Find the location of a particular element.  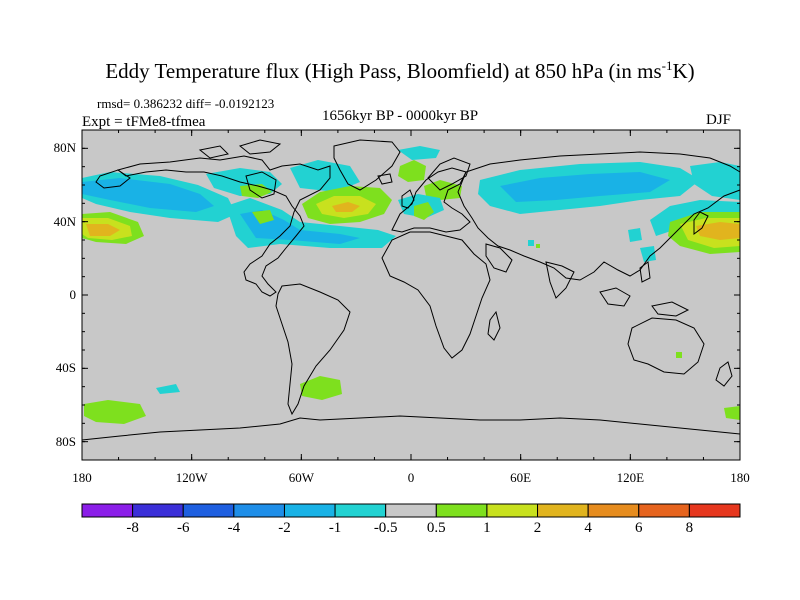

colorbar-label: -1 is located at coordinates (335, 528).